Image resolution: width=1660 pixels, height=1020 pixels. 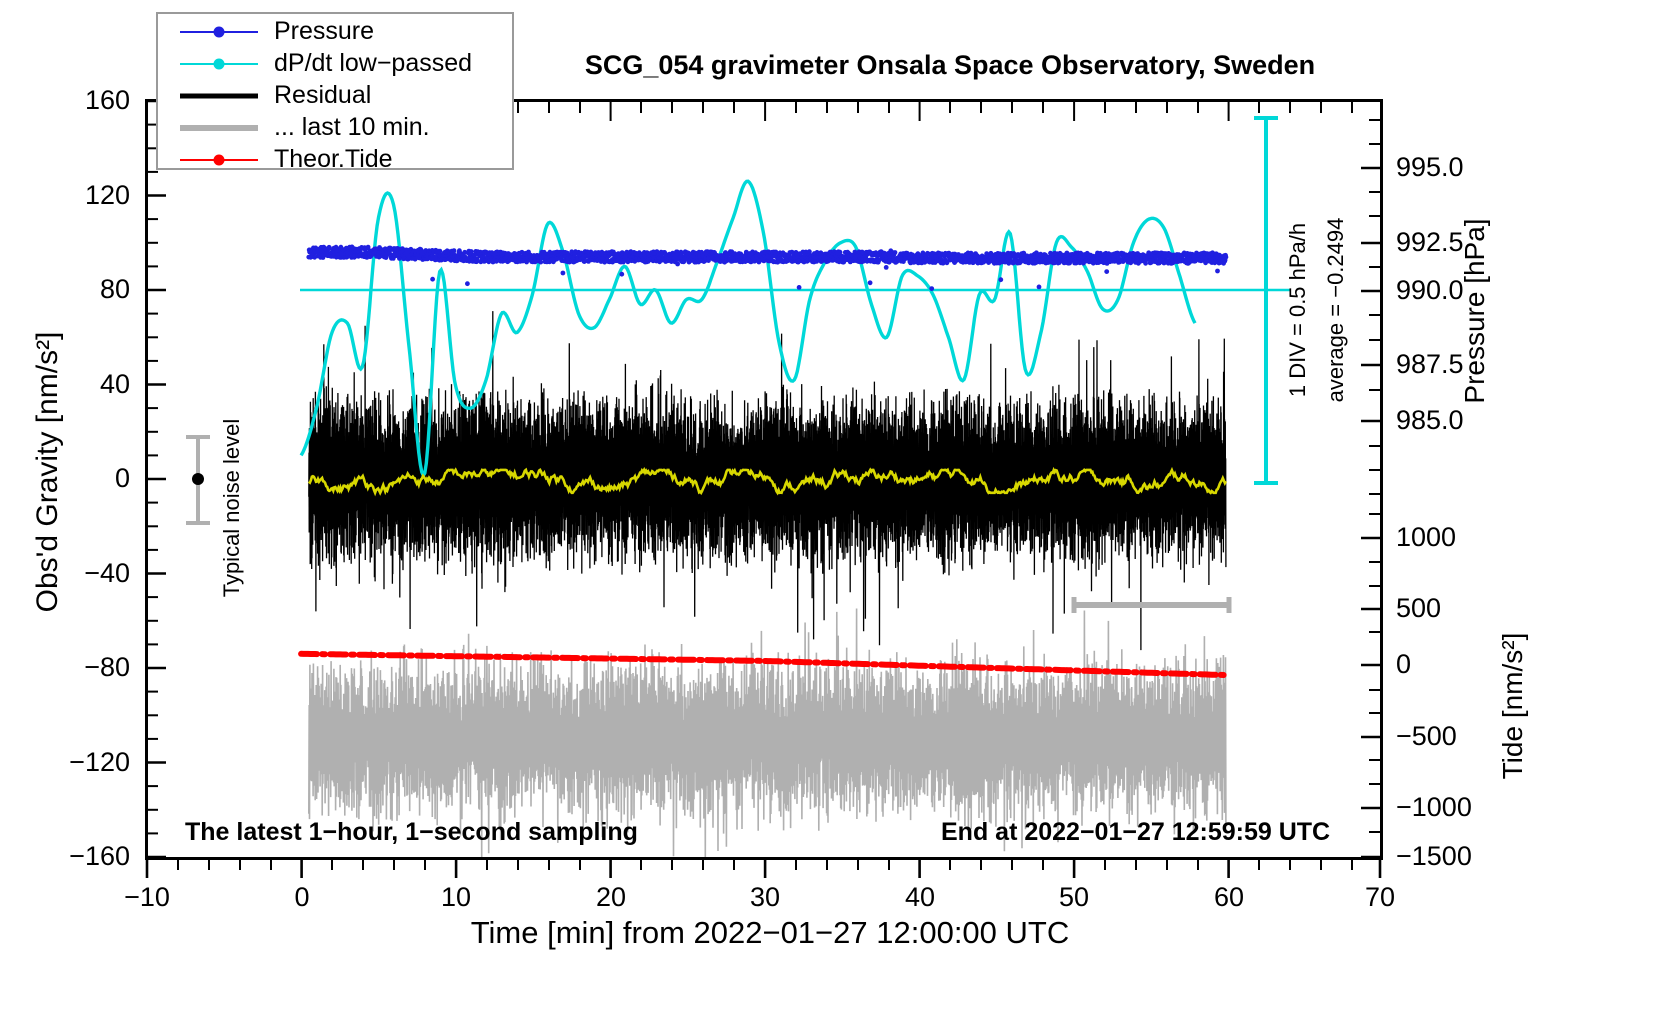 I want to click on left-axis-ticks, so click(x=156, y=479).